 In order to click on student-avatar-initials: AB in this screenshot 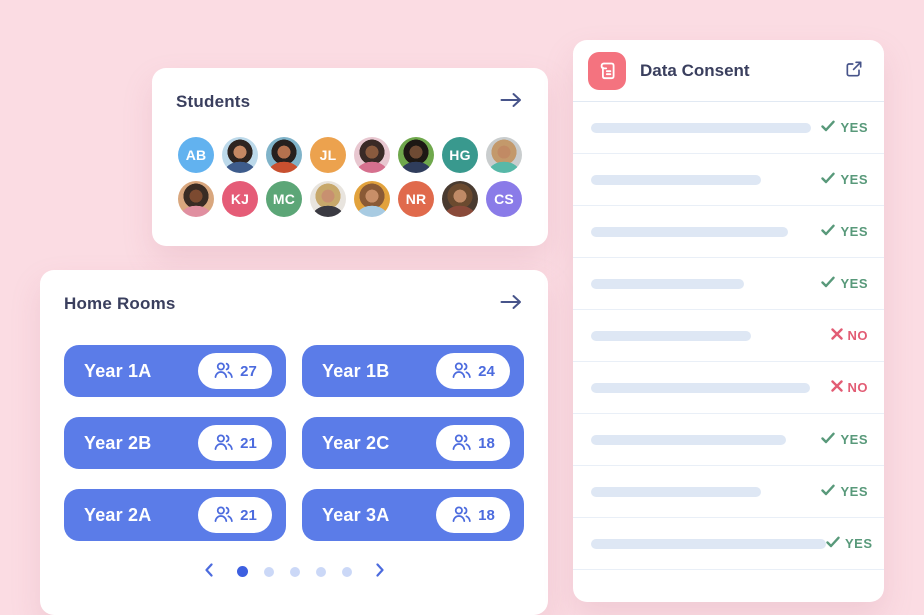, I will do `click(196, 155)`.